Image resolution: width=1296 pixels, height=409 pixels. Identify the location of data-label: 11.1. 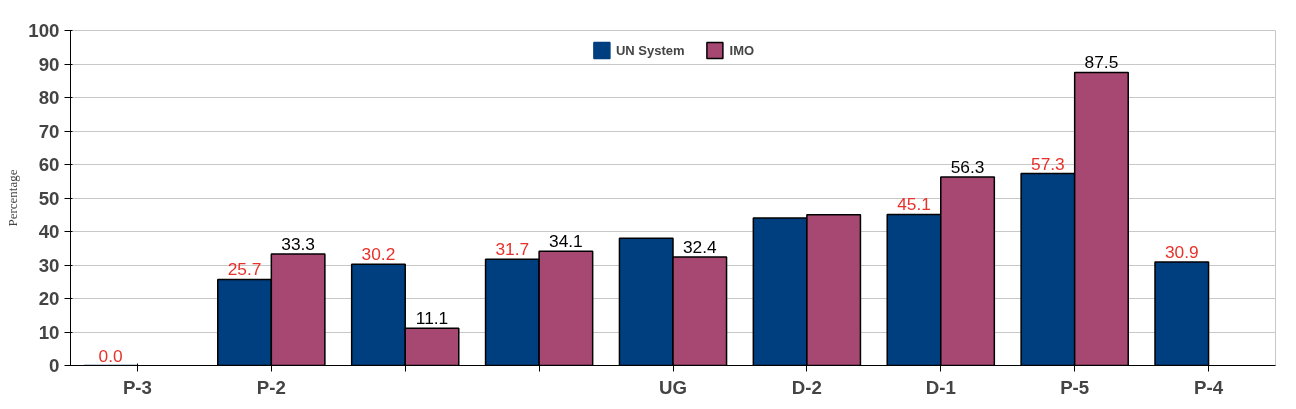
(432, 318).